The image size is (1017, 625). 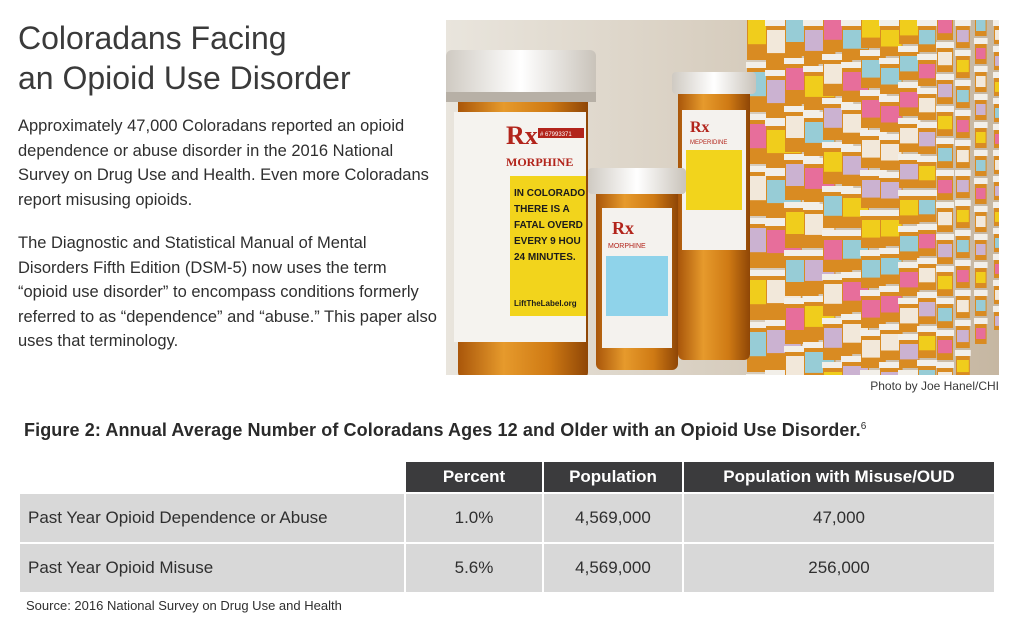 I want to click on cell-percent: 1.0%, so click(x=473, y=517).